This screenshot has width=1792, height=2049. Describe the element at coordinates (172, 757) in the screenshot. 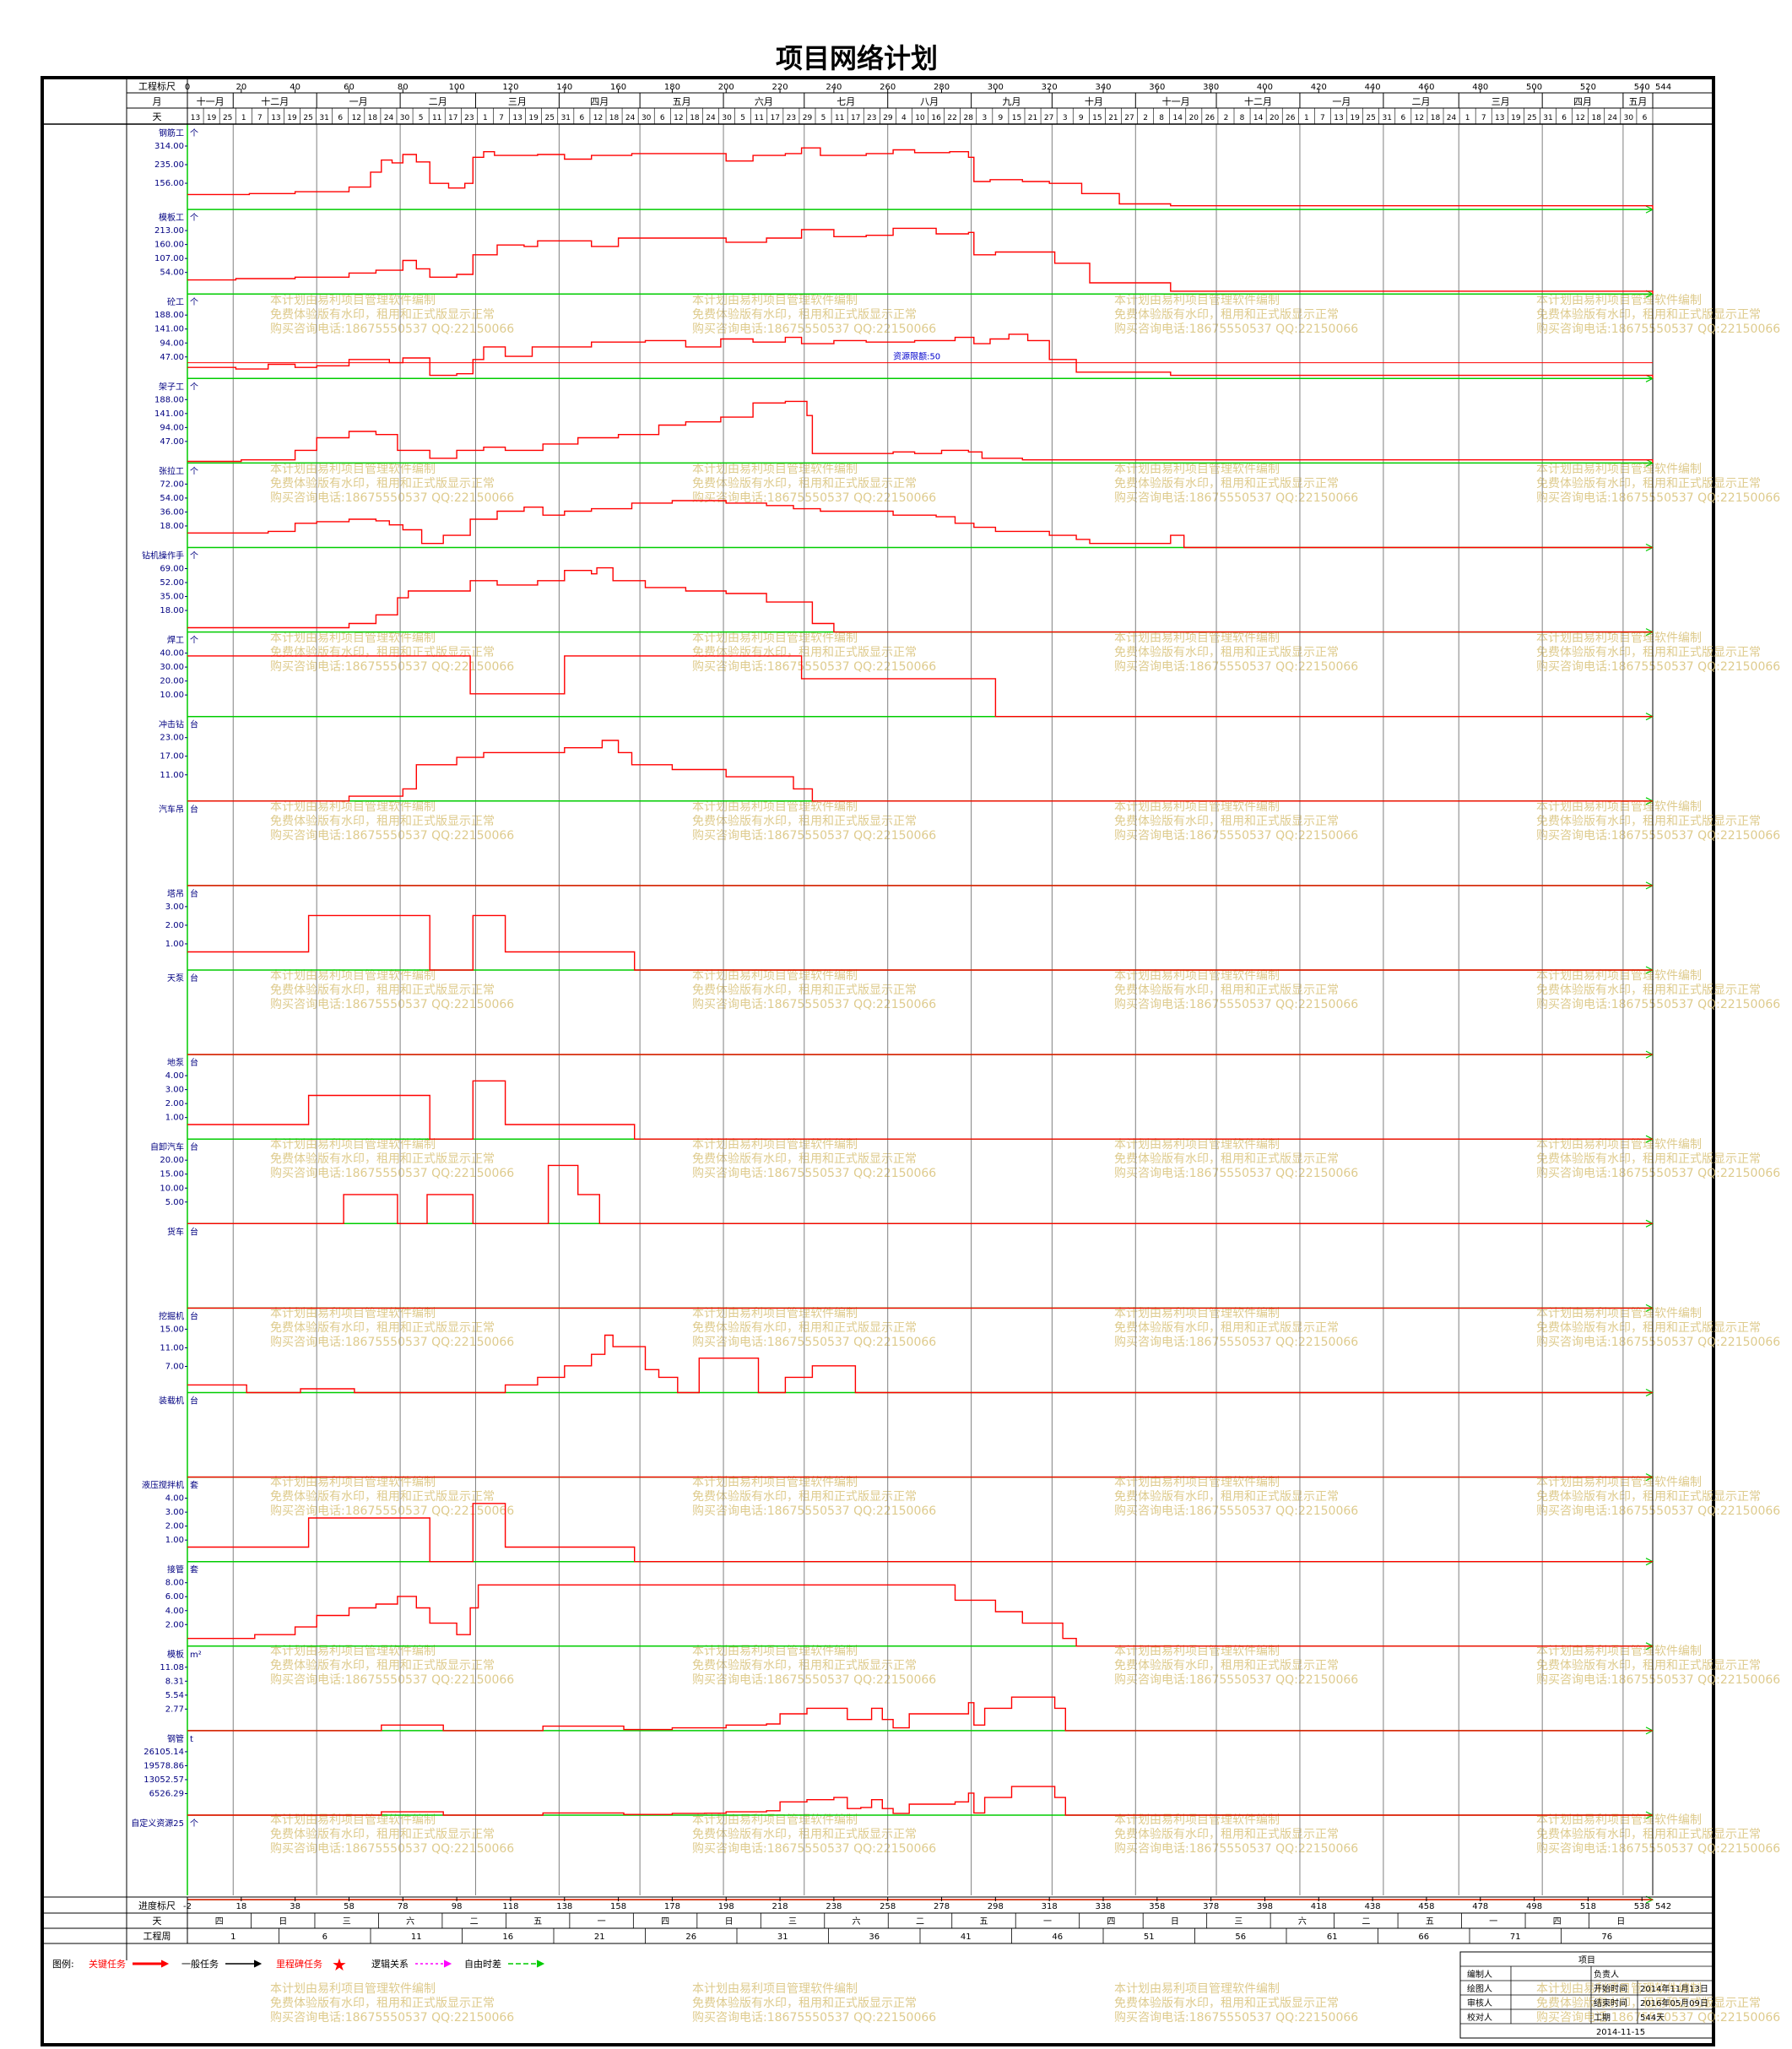

I see `y-tick-label: 17.00` at that location.